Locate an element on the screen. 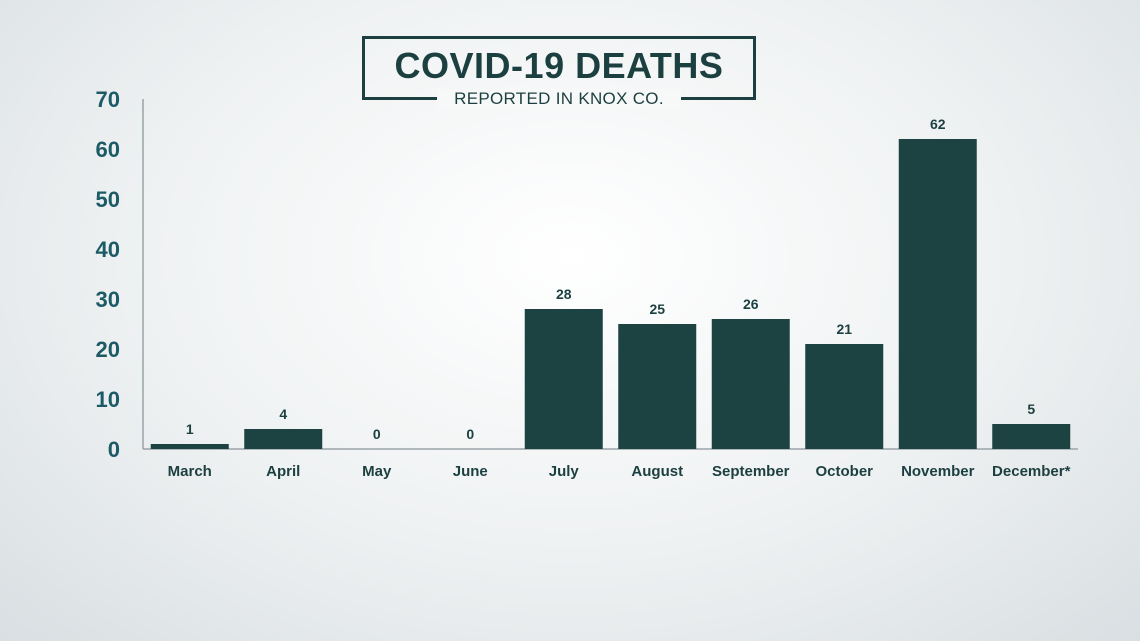 The width and height of the screenshot is (1140, 641). y-tick-label: 40 is located at coordinates (108, 249).